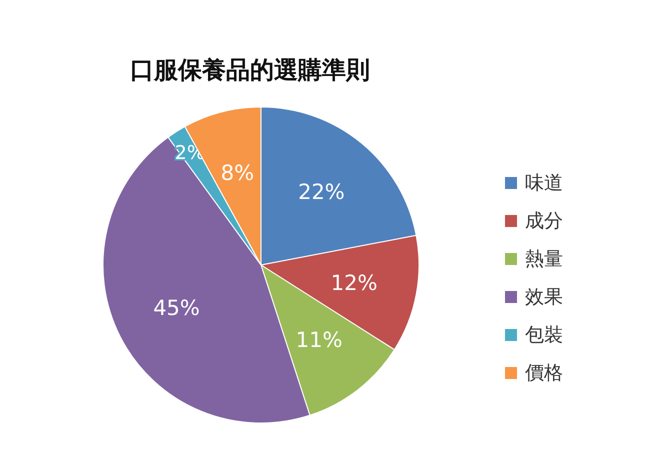 The image size is (660, 450). What do you see at coordinates (176, 308) in the screenshot?
I see `data-label: 45%` at bounding box center [176, 308].